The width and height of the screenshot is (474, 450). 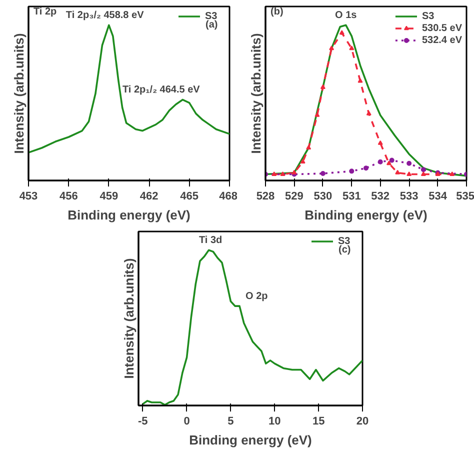 I want to click on x-tick-label: 468, so click(x=228, y=196).